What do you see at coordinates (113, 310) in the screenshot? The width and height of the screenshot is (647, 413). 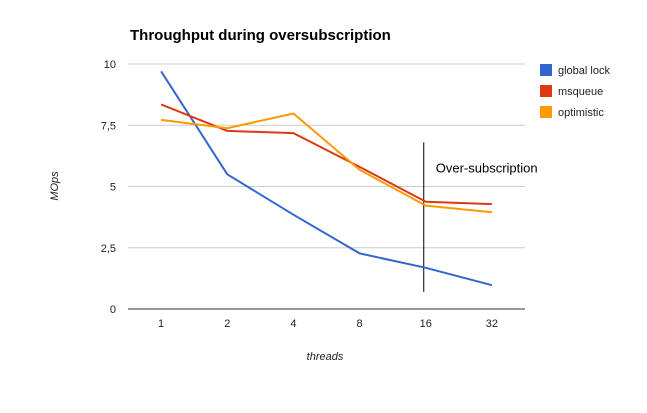 I see `y-tick-label: 0` at bounding box center [113, 310].